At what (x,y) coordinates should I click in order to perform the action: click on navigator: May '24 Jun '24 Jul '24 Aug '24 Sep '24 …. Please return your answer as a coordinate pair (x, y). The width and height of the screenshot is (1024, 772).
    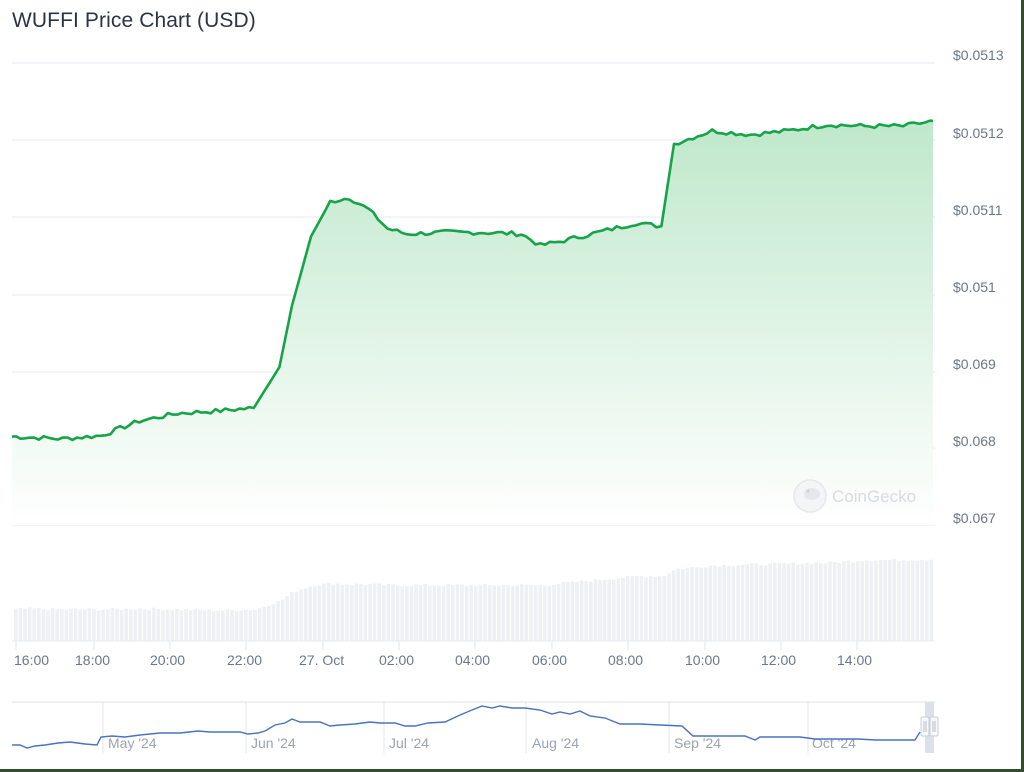
    Looking at the image, I should click on (475, 727).